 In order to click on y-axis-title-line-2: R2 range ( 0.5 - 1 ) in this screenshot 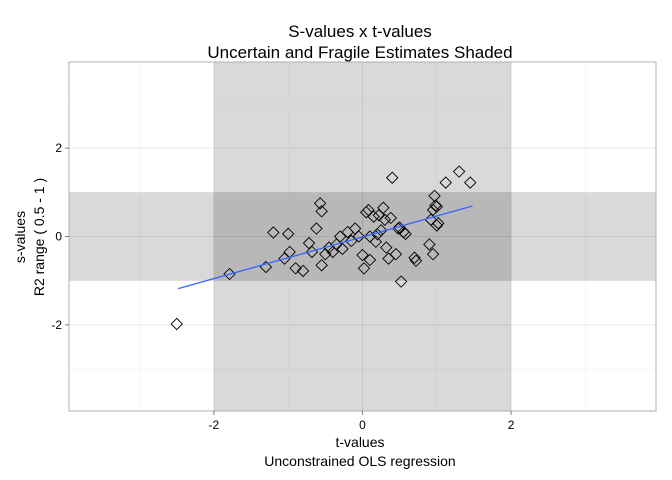, I will do `click(39, 237)`.